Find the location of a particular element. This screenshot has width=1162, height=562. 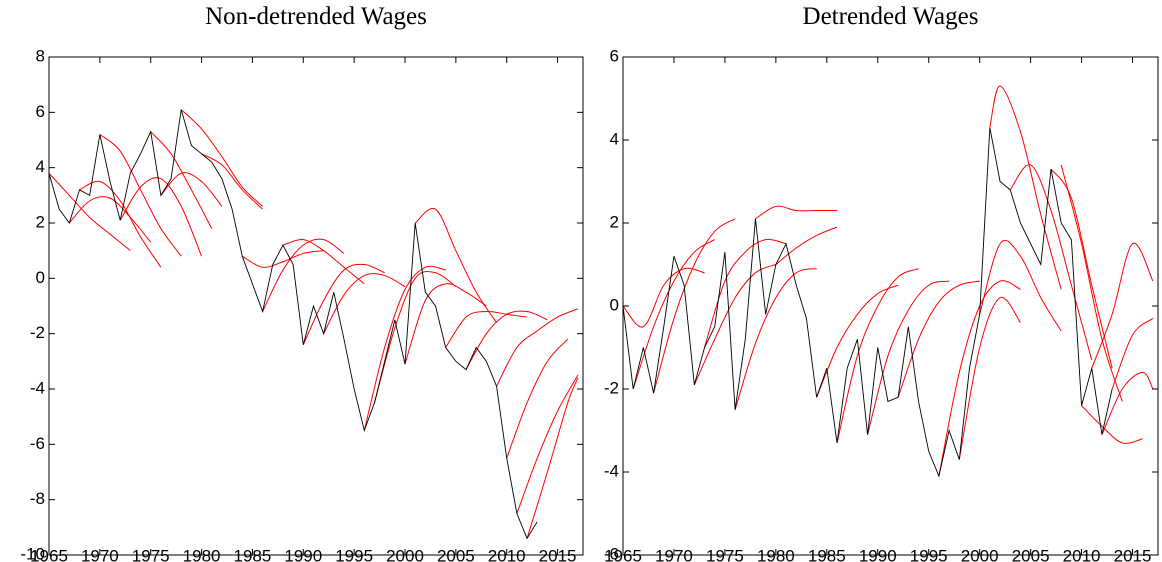

chart-title: Detrended Wages is located at coordinates (891, 16).